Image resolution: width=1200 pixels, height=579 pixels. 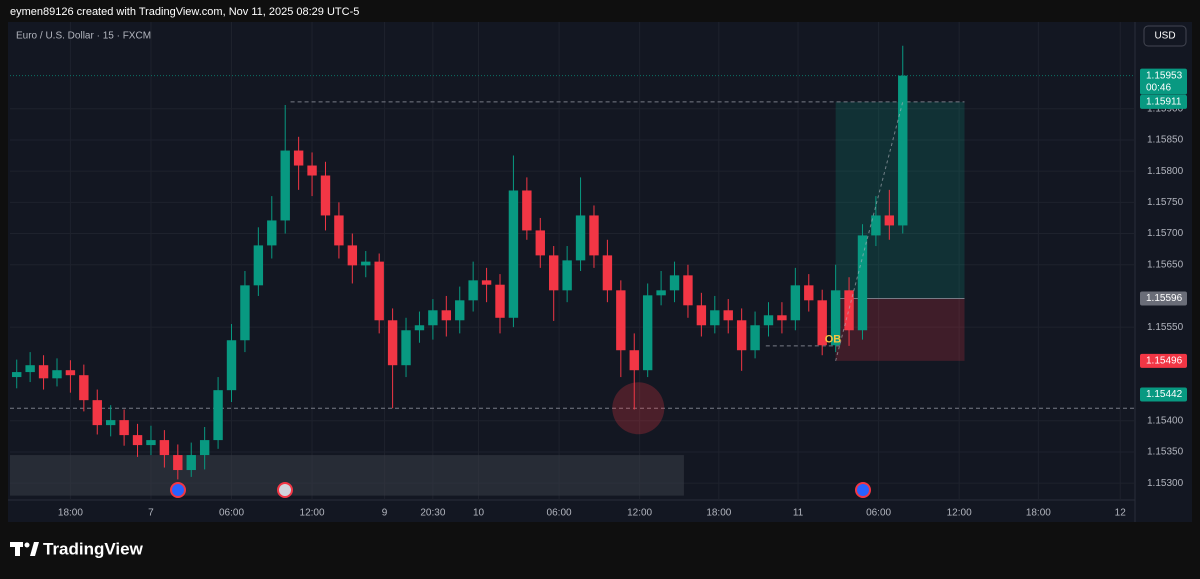 What do you see at coordinates (638, 408) in the screenshot?
I see `highlight-circle` at bounding box center [638, 408].